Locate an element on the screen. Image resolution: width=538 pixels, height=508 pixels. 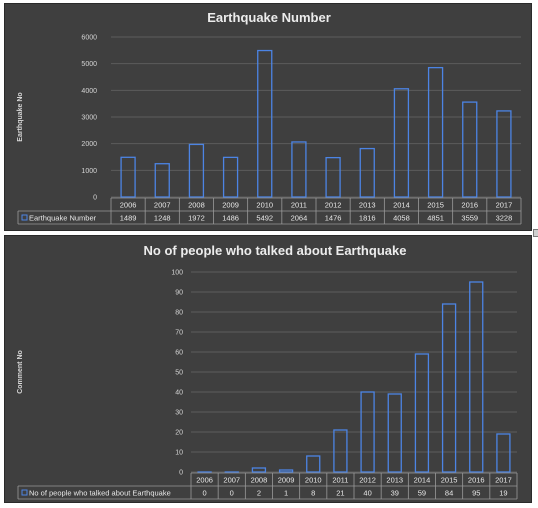
y-tick-label: 40 is located at coordinates (179, 393).